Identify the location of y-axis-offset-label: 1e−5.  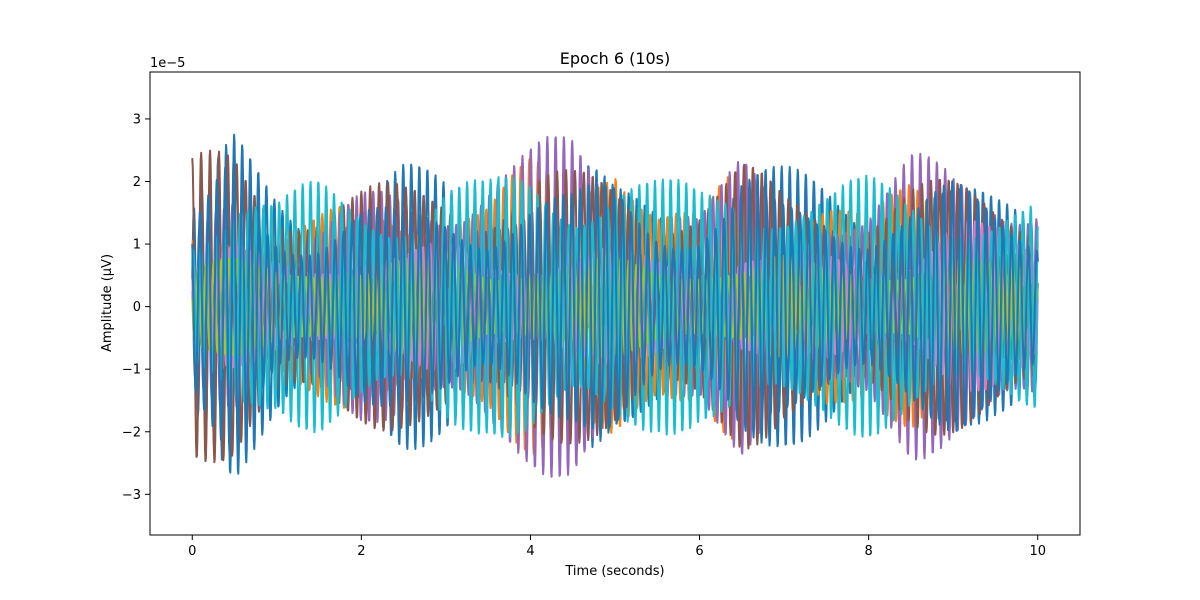
(167, 63).